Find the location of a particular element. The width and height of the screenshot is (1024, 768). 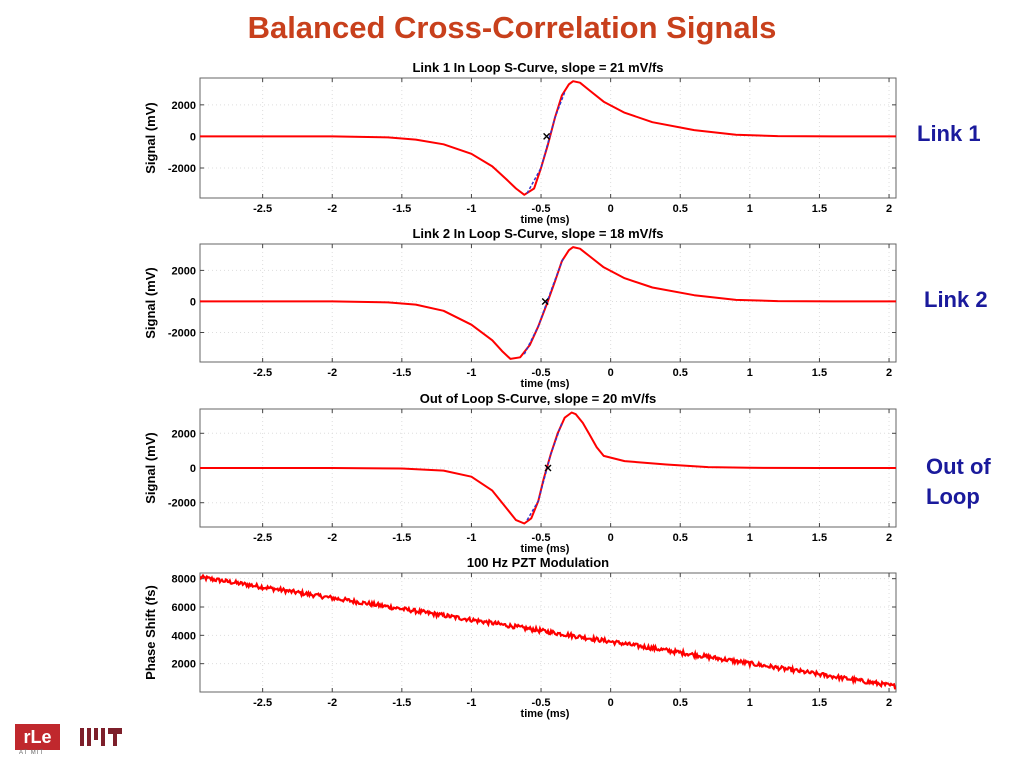

y-axis-label: Phase Shift (fs) is located at coordinates (150, 632).